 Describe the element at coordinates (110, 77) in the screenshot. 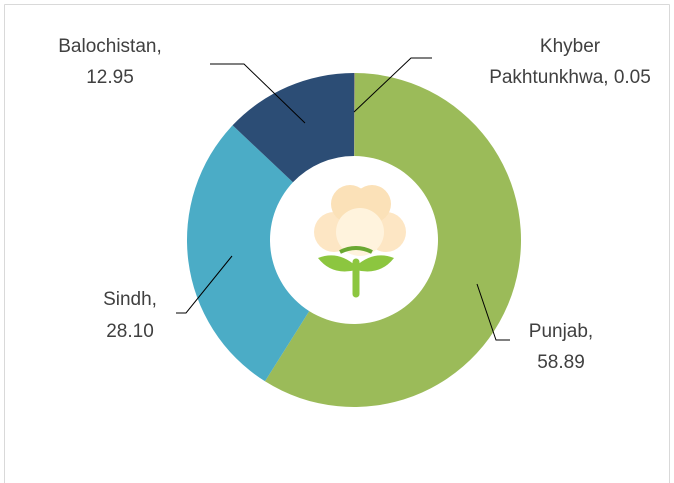

I see `data-label: 12.95` at that location.